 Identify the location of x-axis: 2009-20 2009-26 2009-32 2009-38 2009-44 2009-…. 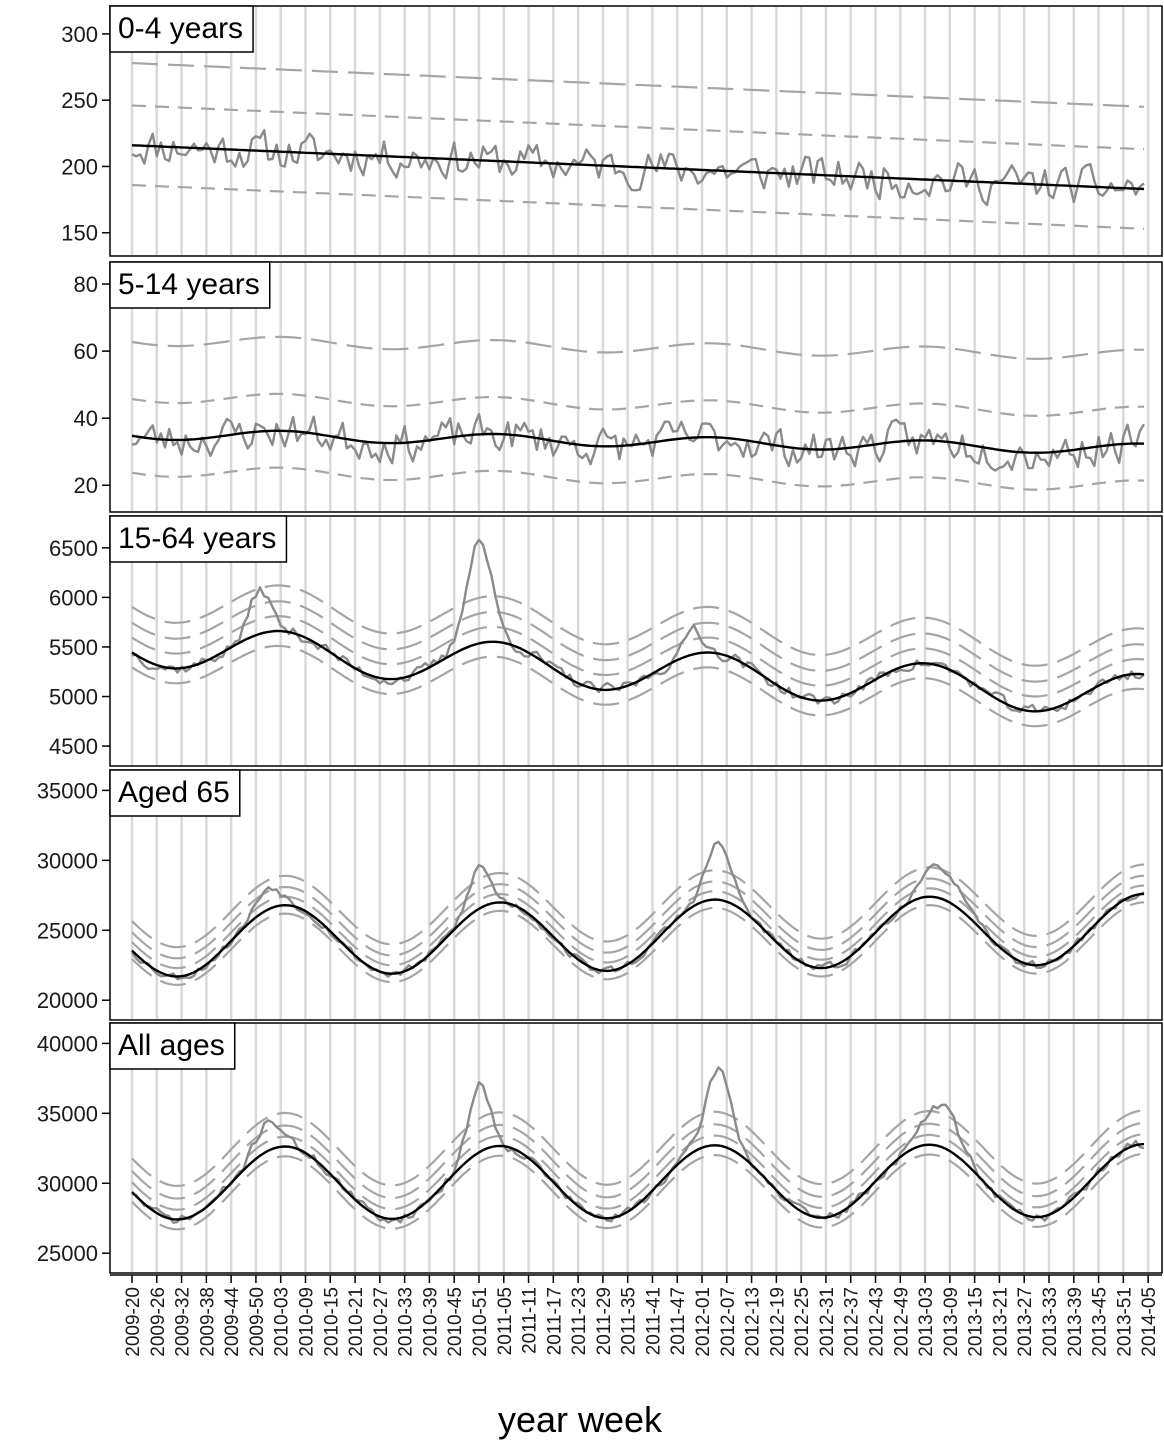
(636, 1315).